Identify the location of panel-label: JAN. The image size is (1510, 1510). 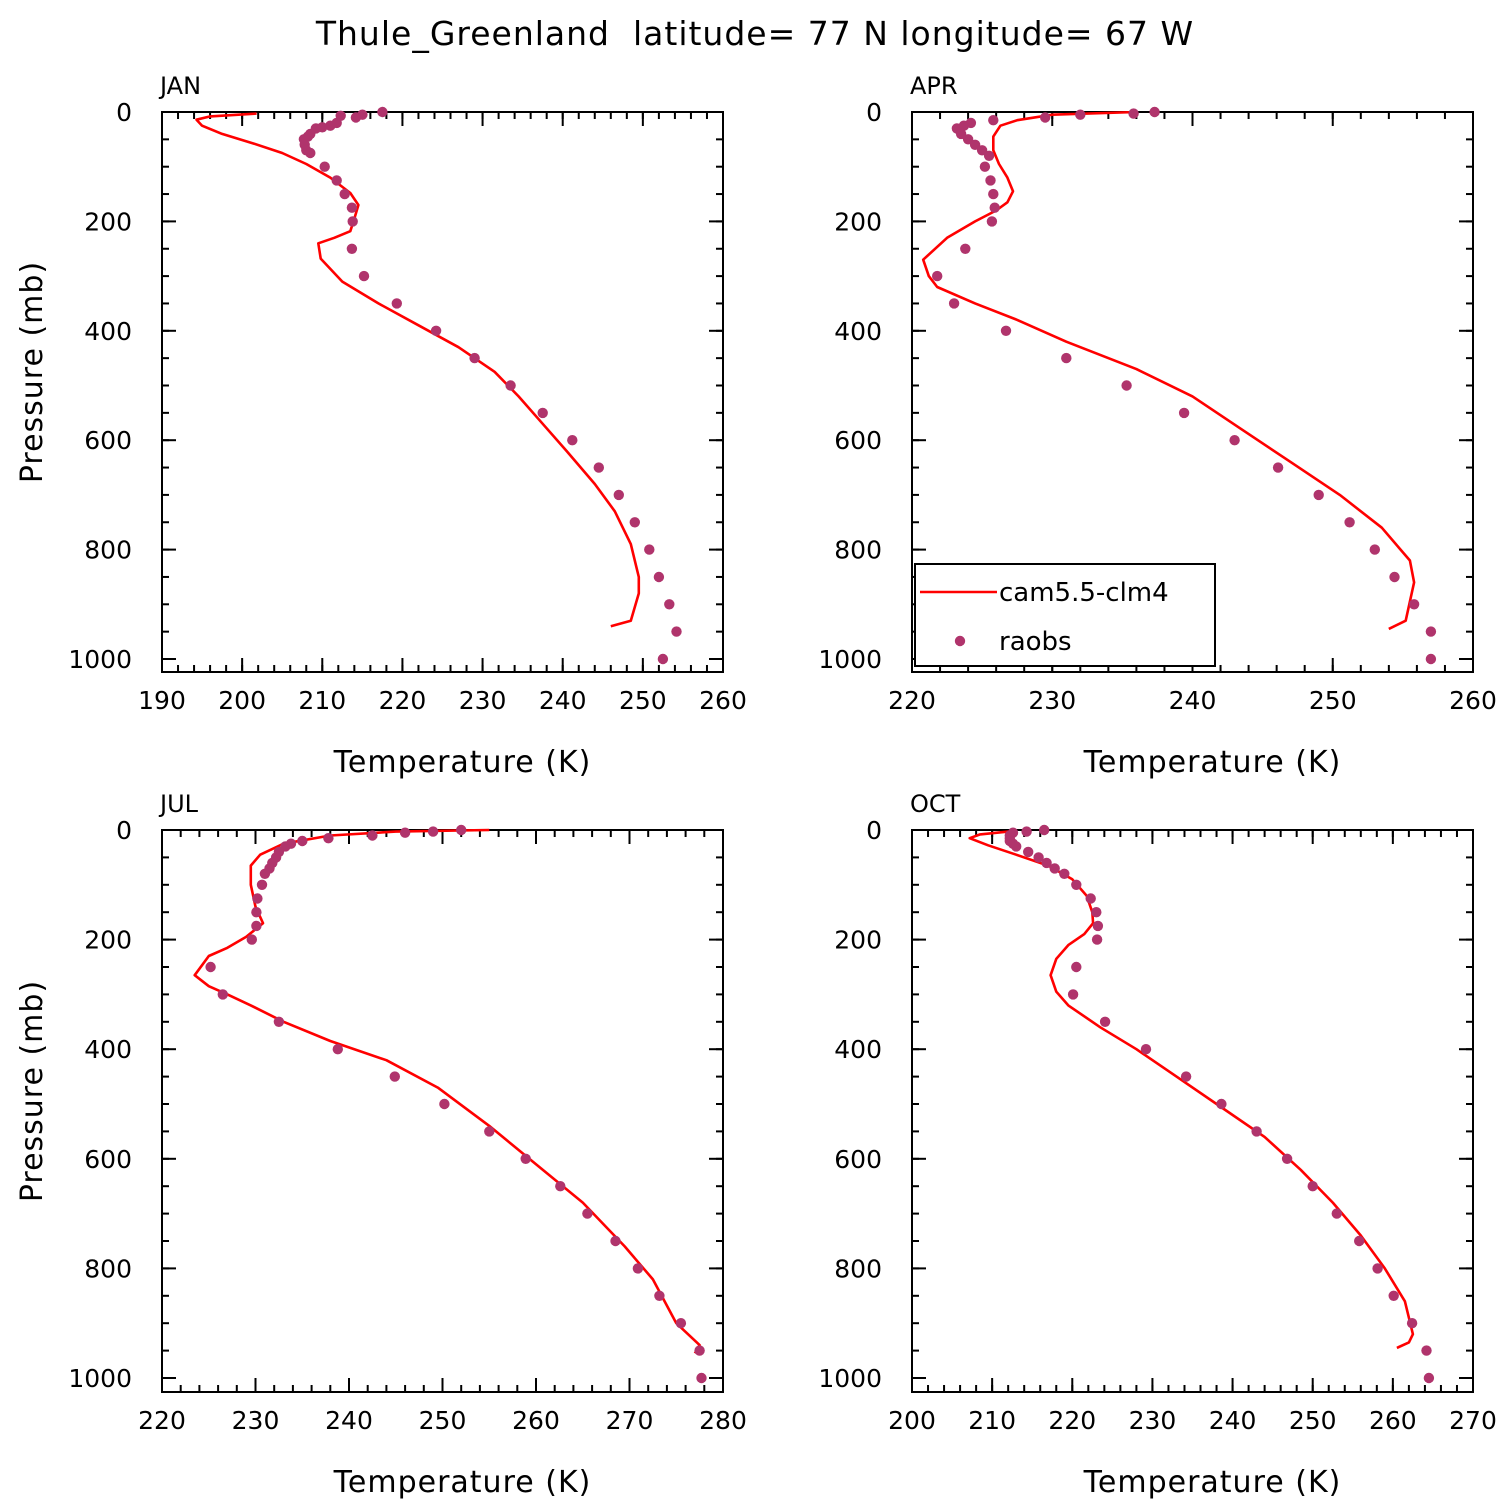
(179, 86).